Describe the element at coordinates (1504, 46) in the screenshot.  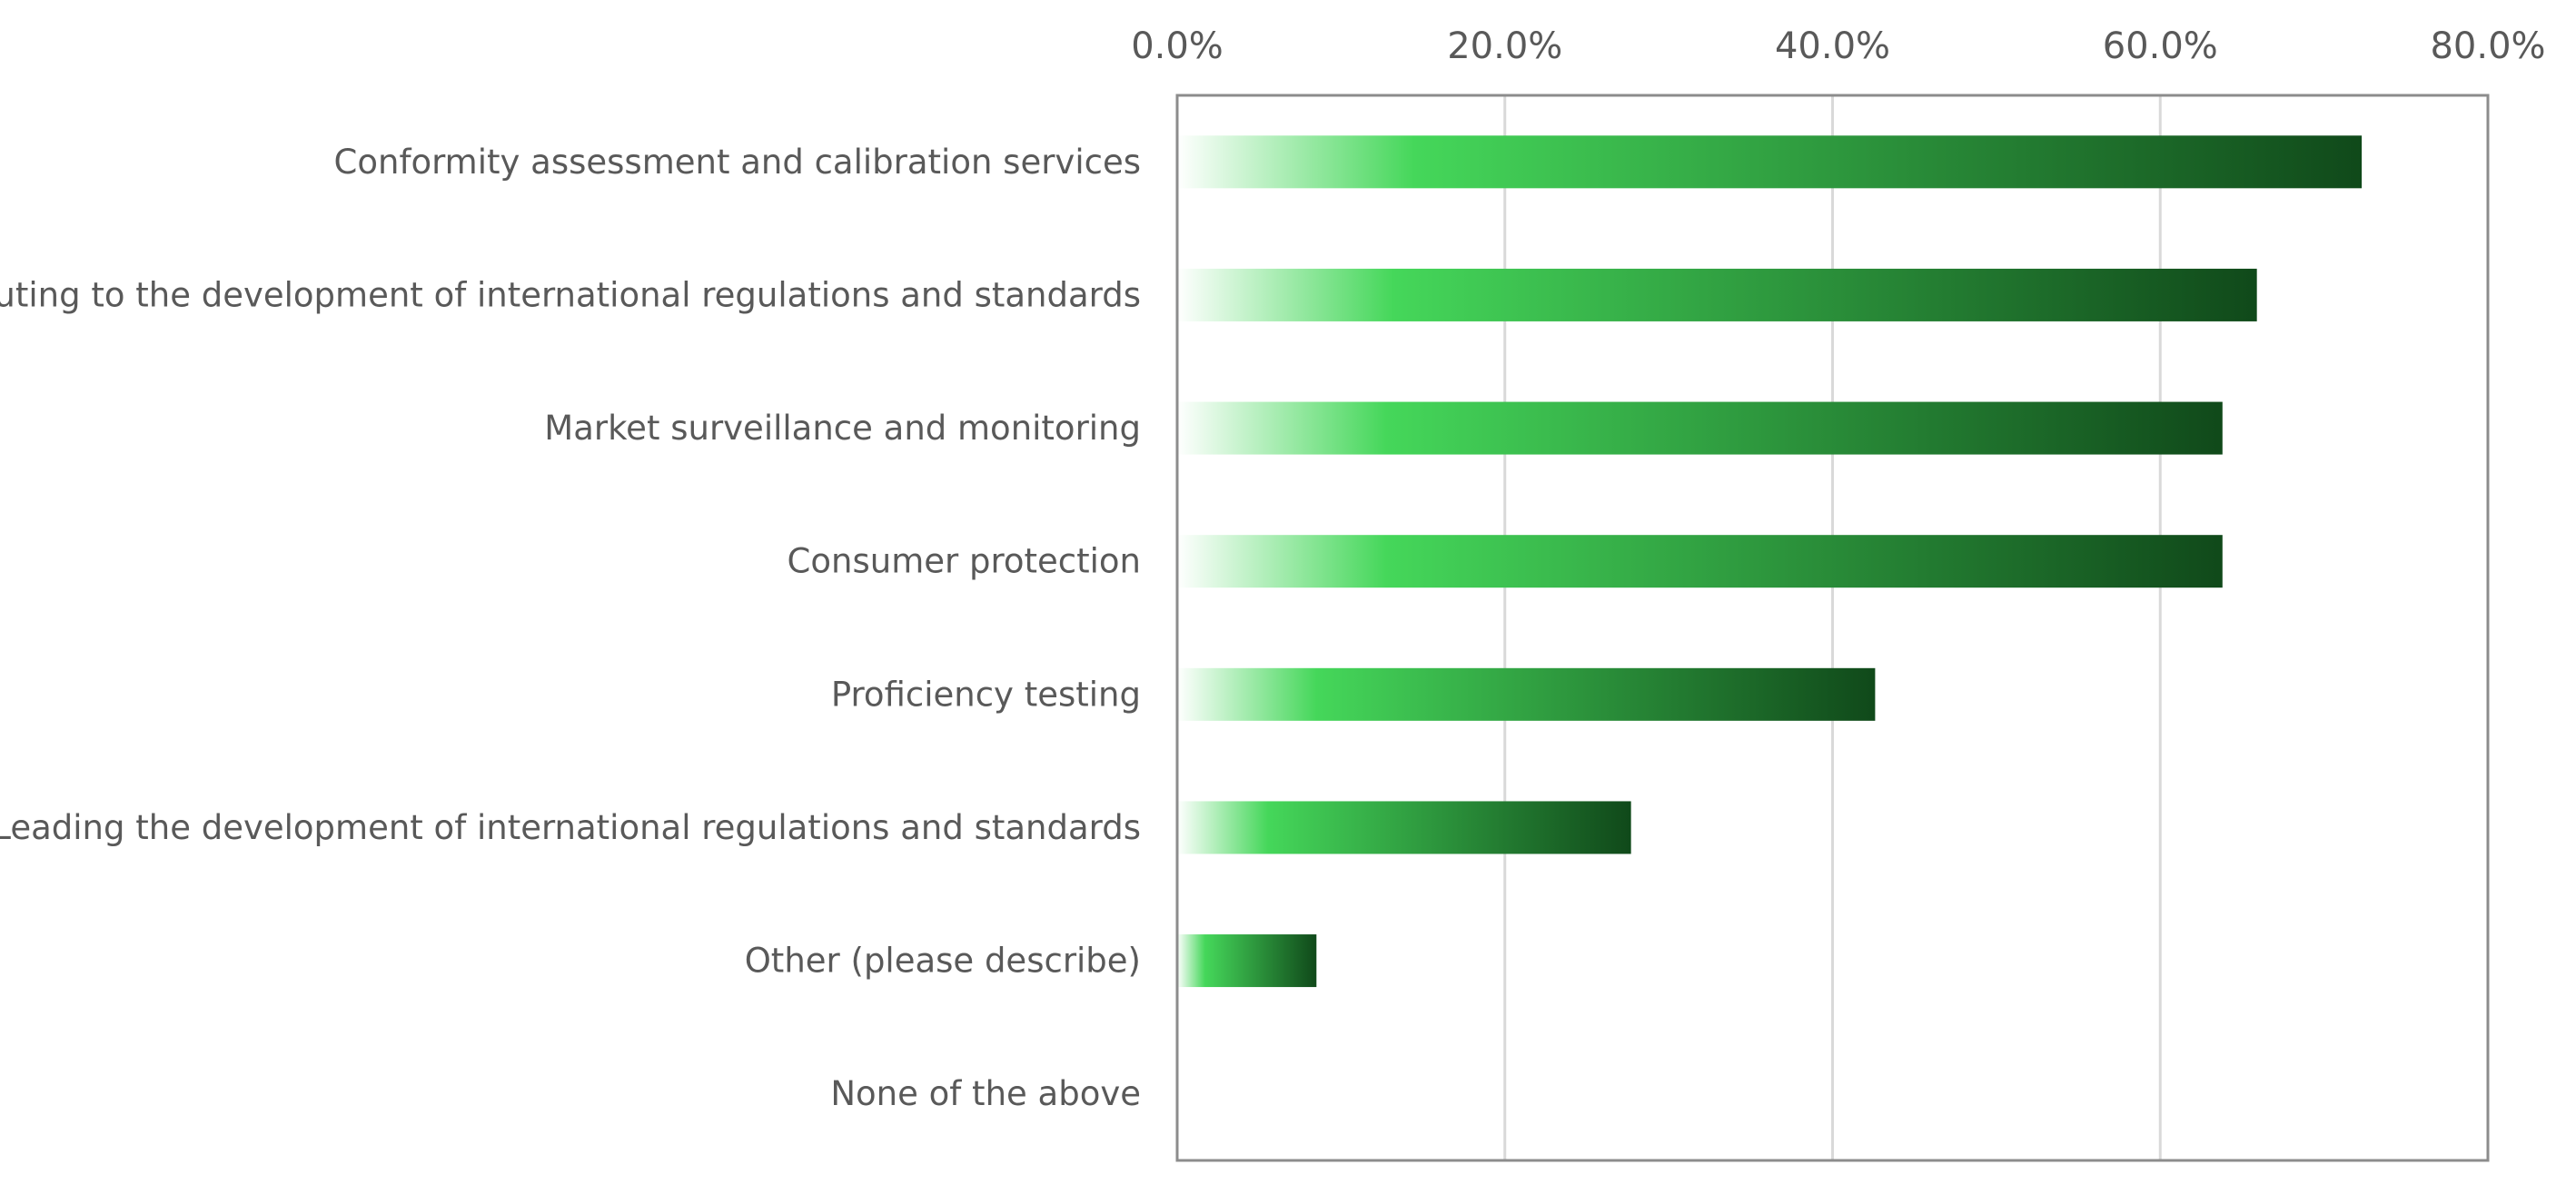
I see `x-tick-label: 20.0%` at that location.